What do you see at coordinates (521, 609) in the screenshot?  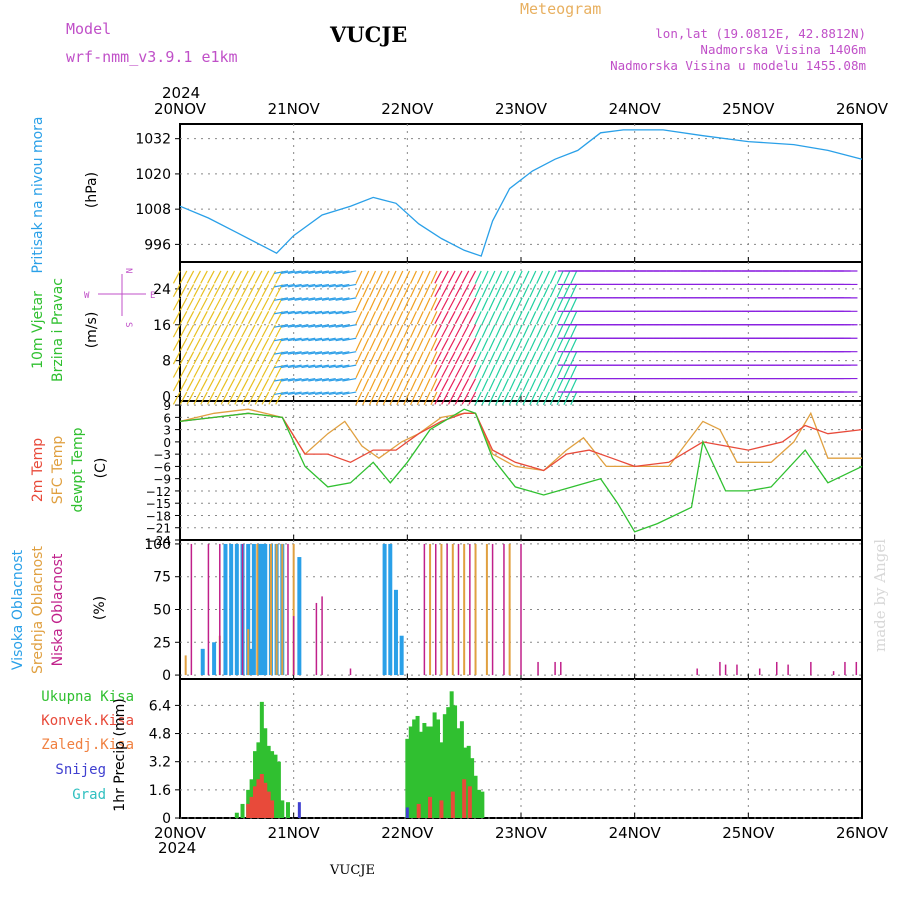 I see `cloud-bars-group` at bounding box center [521, 609].